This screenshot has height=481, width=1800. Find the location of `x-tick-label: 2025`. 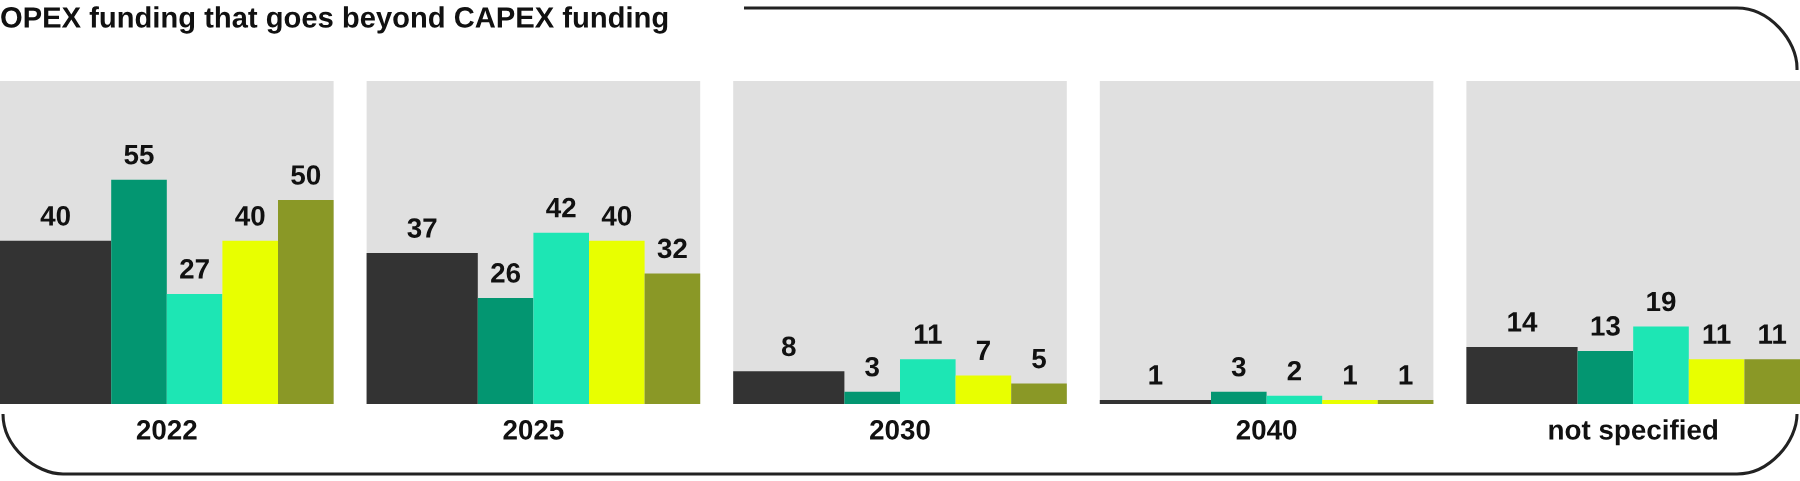

x-tick-label: 2025 is located at coordinates (533, 430).